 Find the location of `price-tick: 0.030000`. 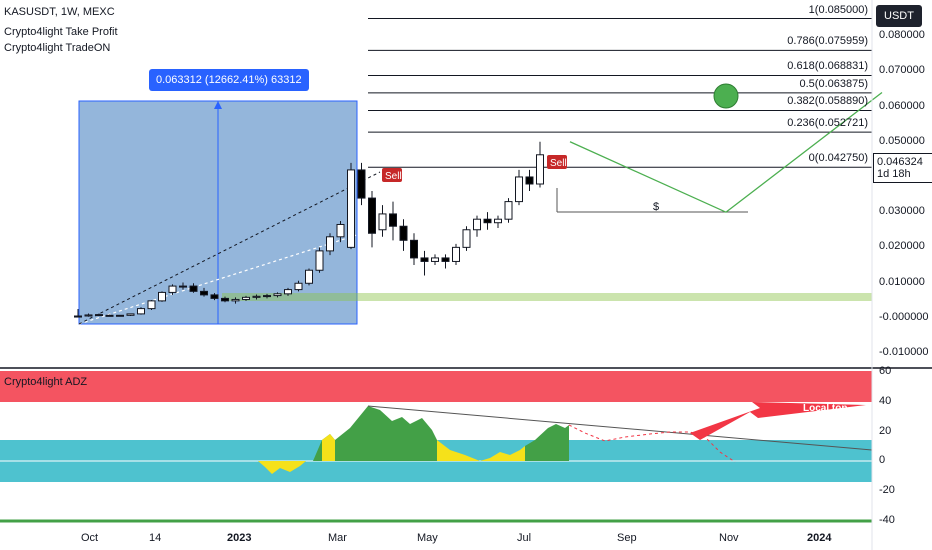

price-tick: 0.030000 is located at coordinates (902, 211).